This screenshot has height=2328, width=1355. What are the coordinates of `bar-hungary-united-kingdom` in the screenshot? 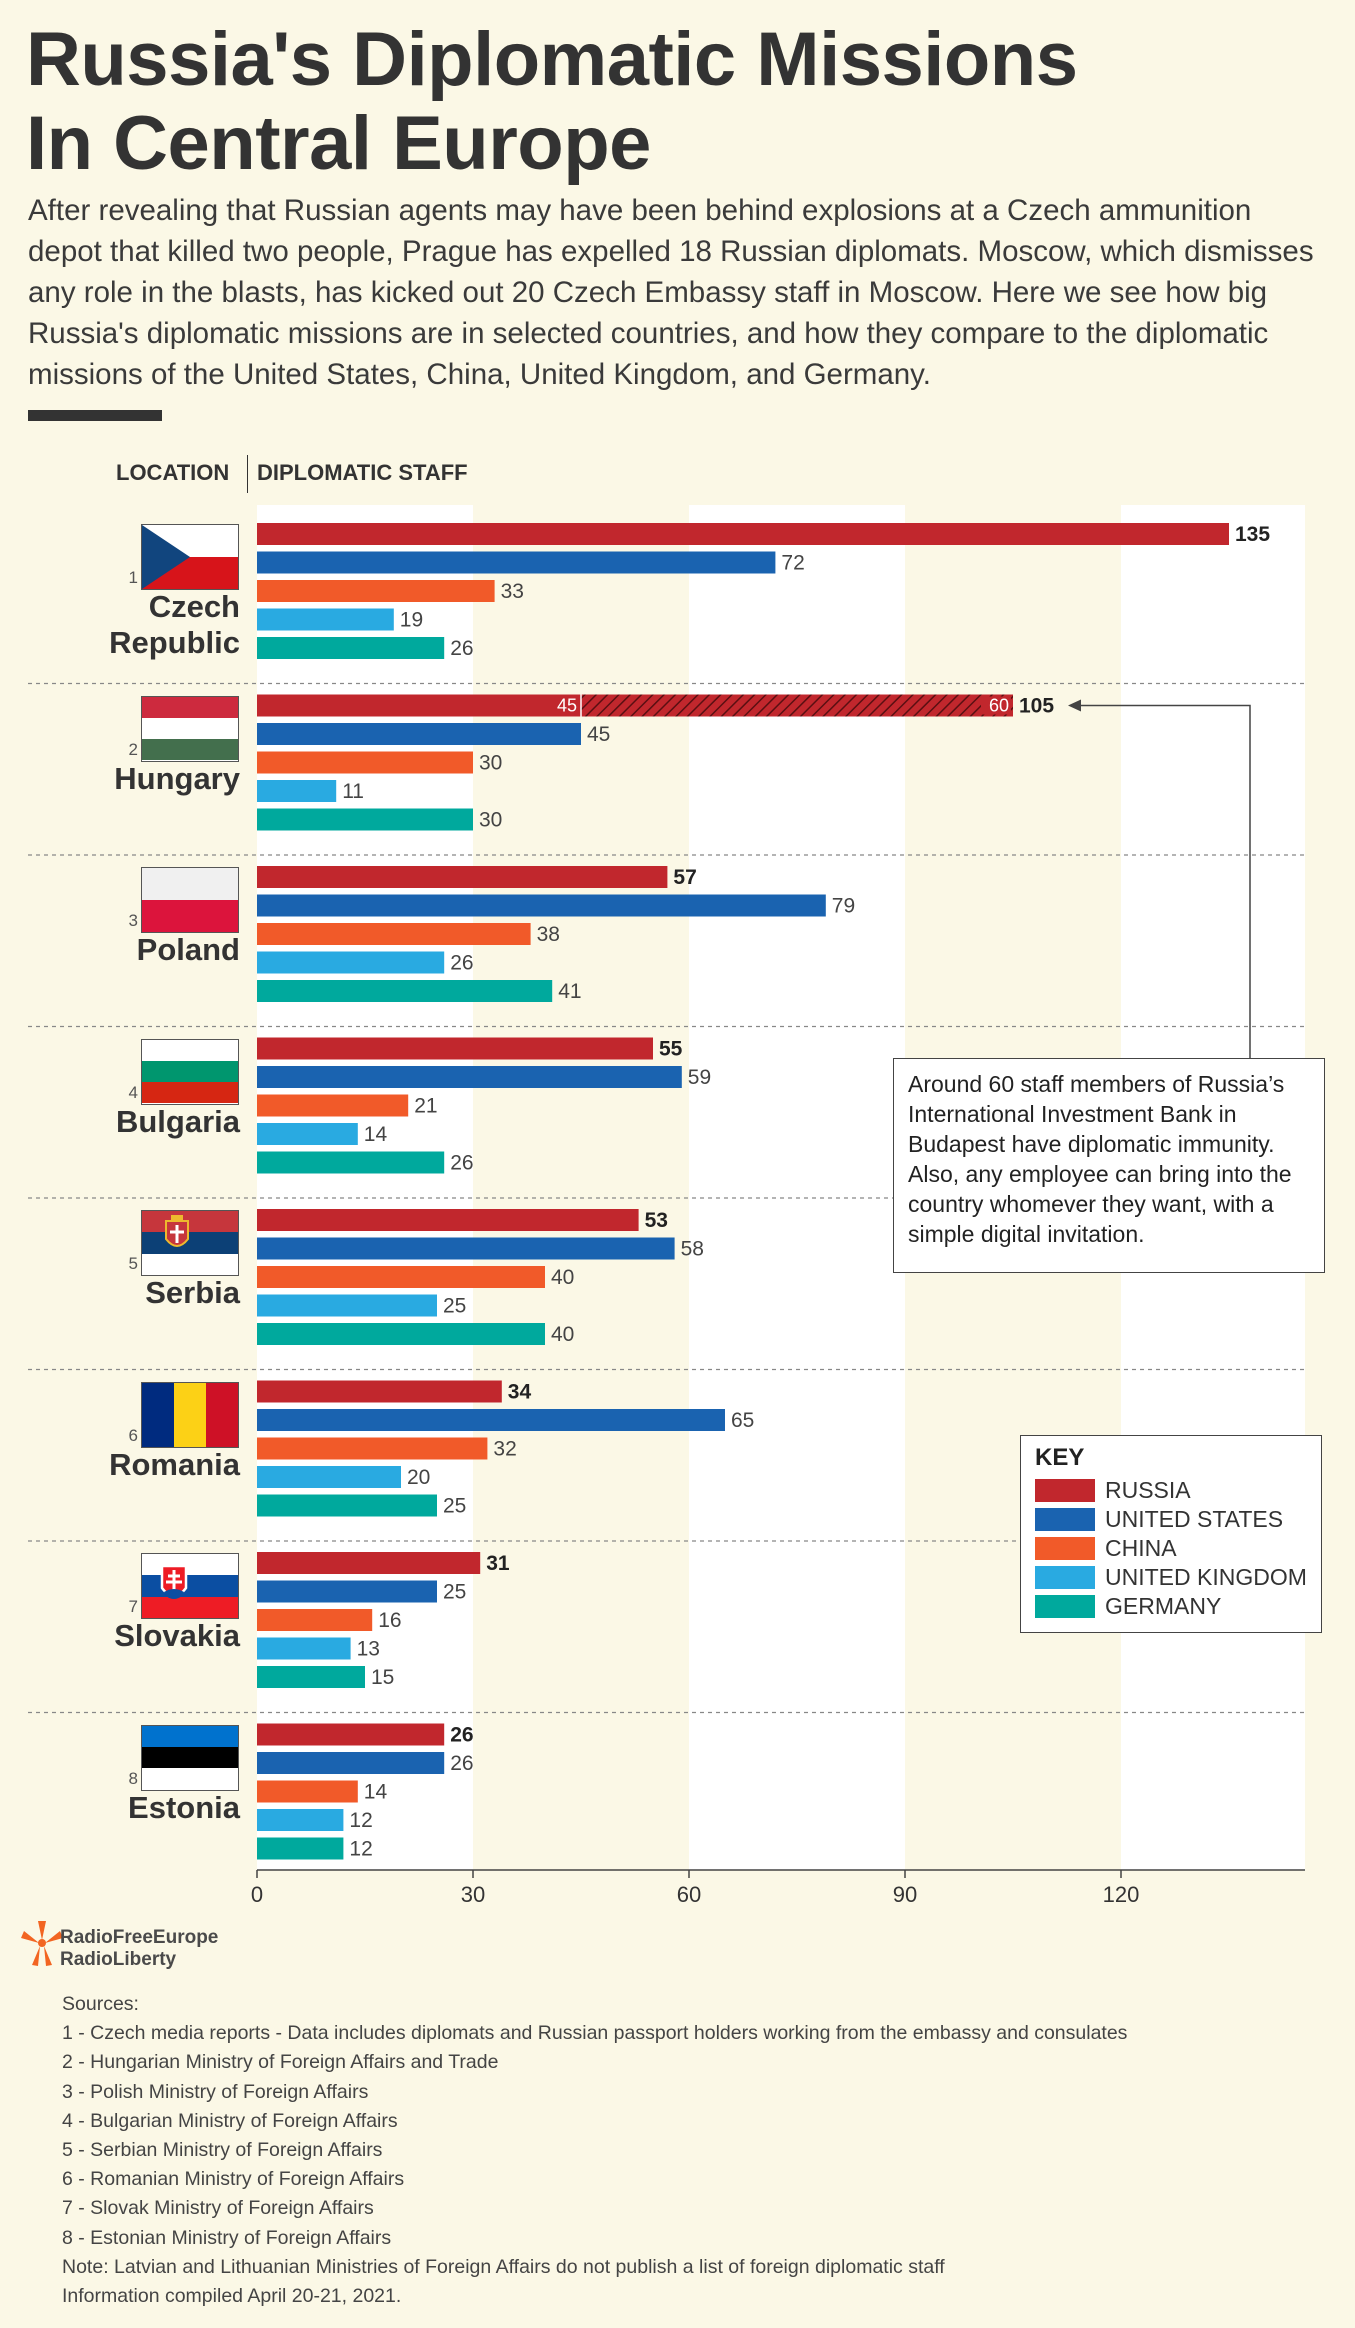 It's located at (297, 791).